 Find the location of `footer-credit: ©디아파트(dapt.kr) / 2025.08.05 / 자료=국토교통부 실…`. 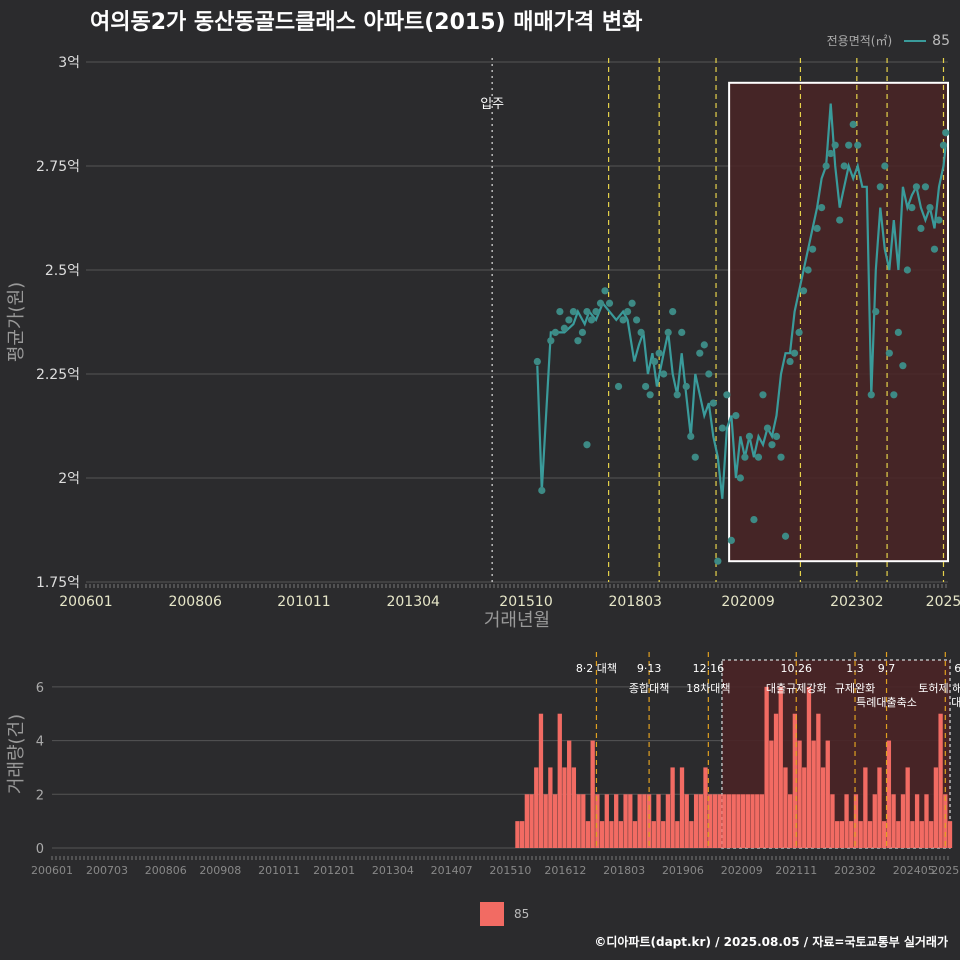

footer-credit: ©디아파트(dapt.kr) / 2025.08.05 / 자료=국토교통부 실… is located at coordinates (771, 942).